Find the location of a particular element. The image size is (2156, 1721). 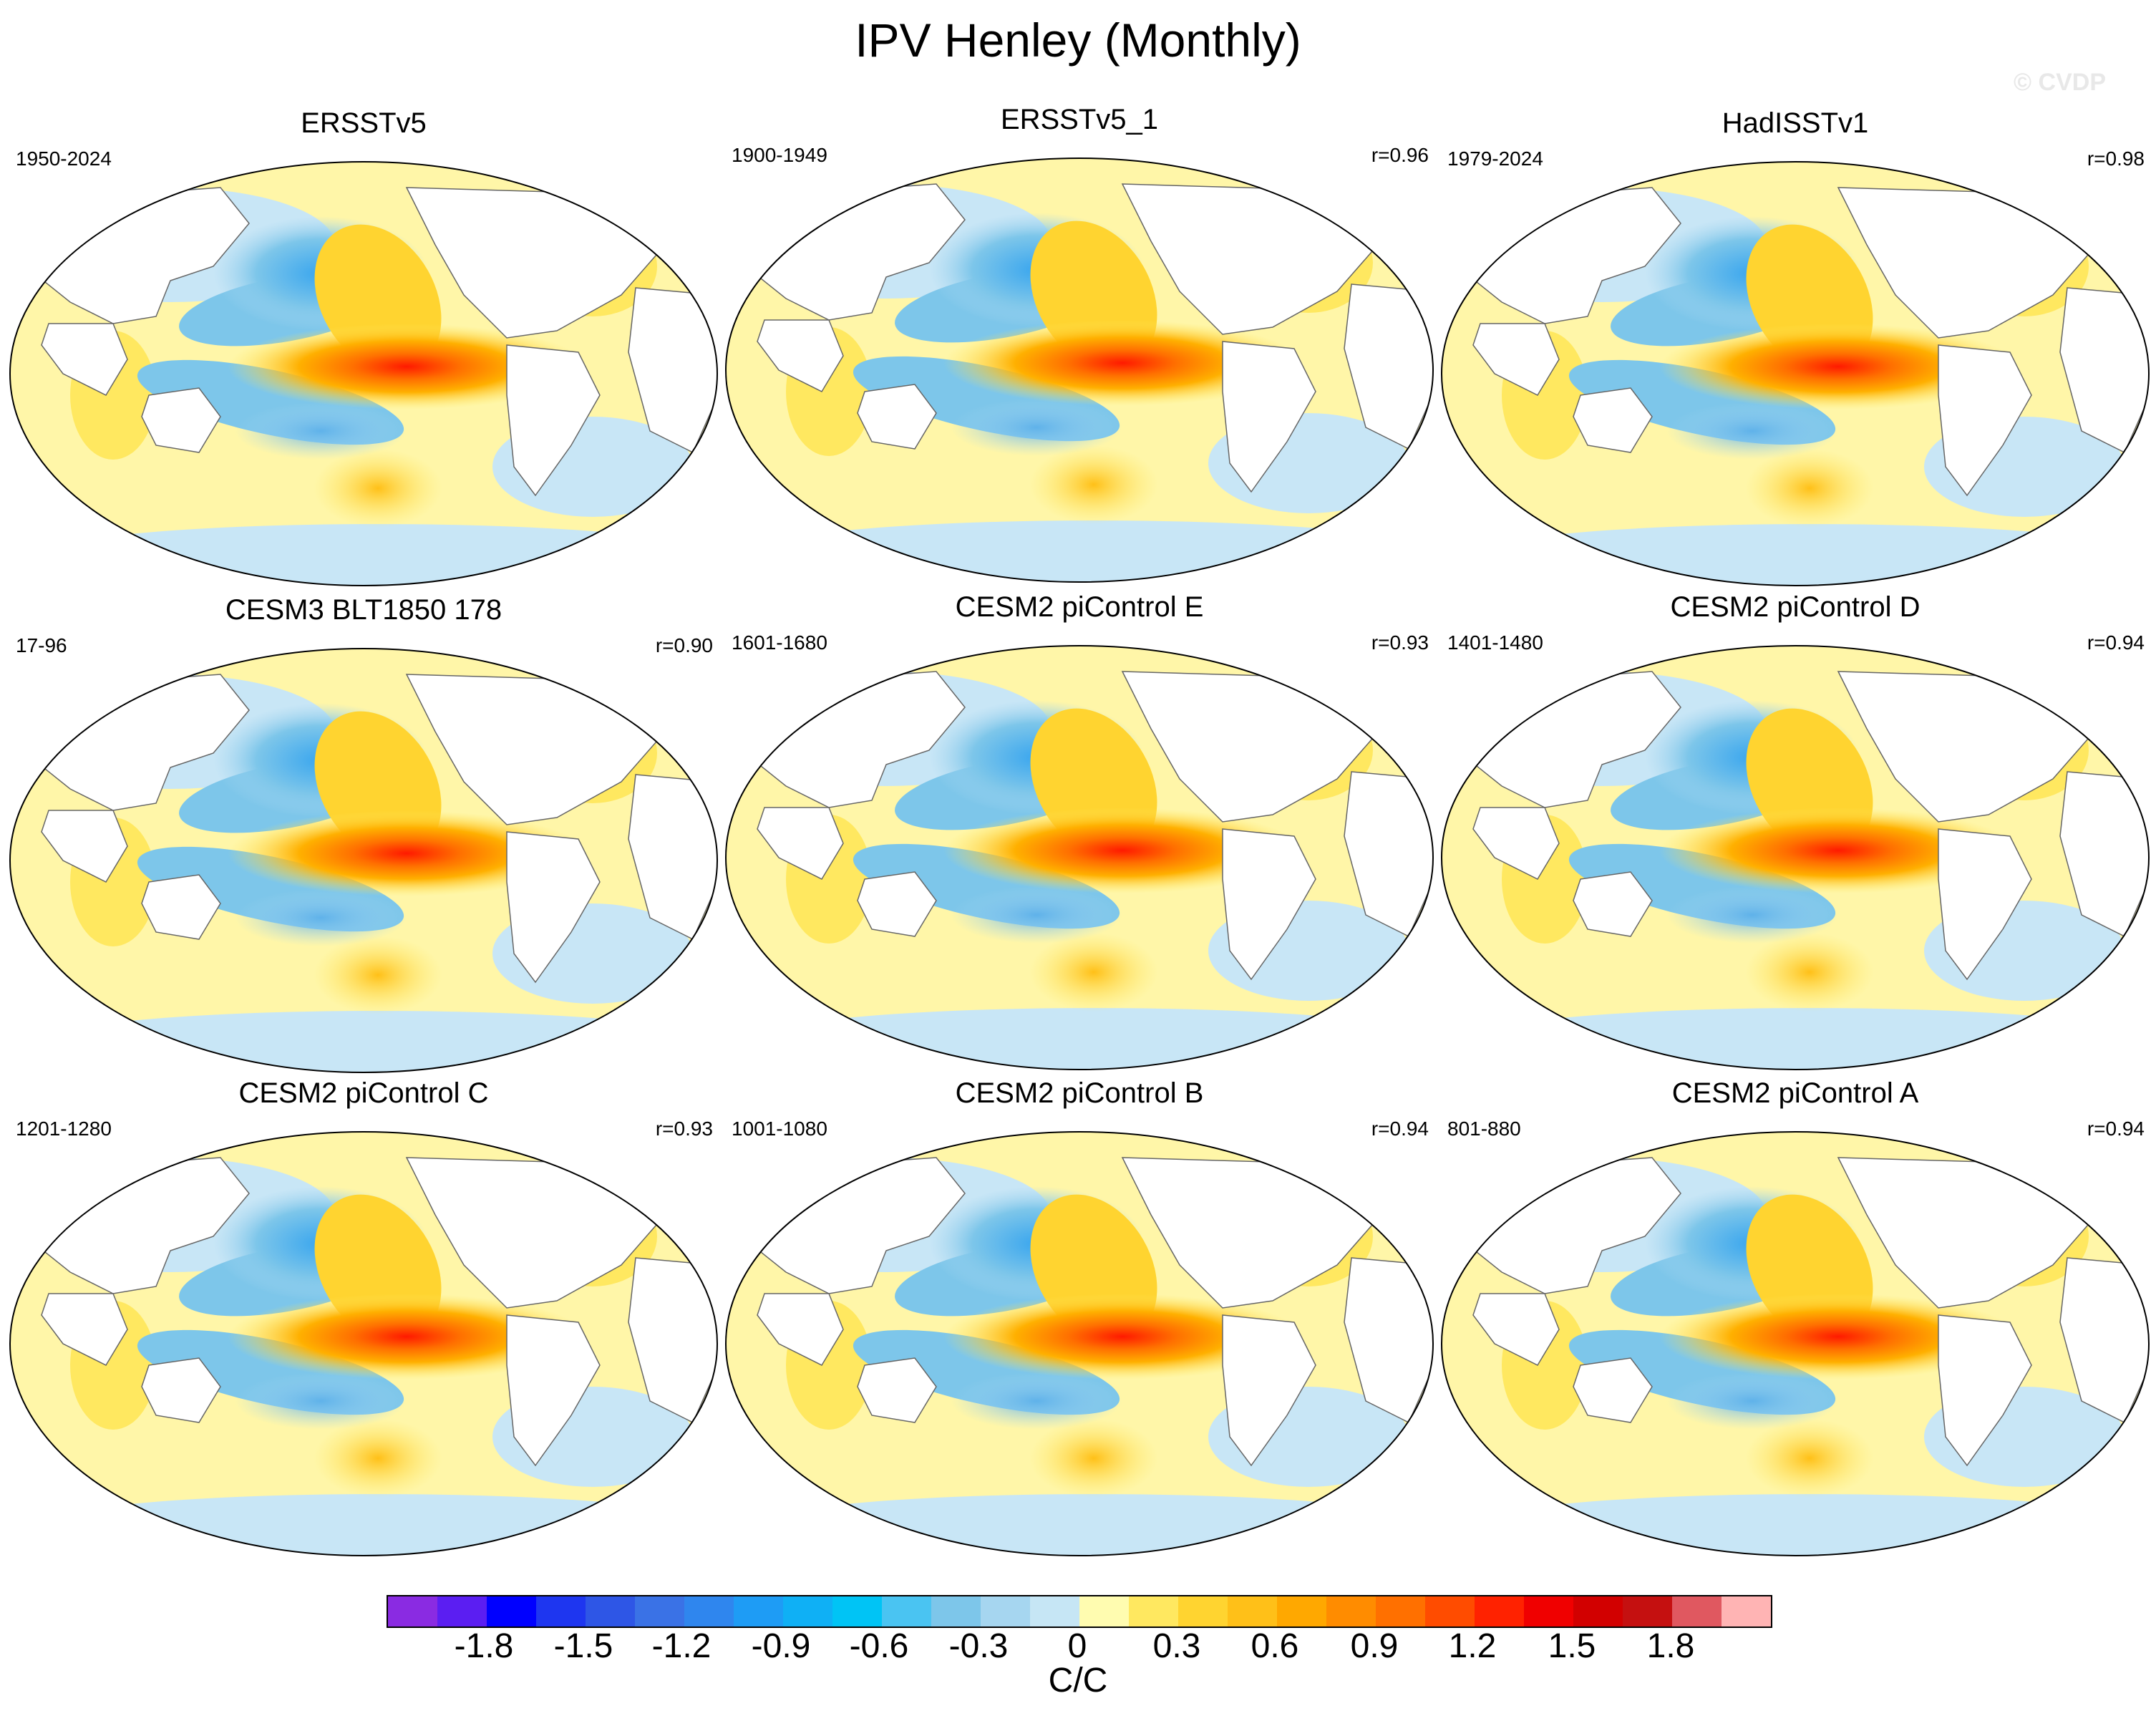

panel-title: CESM3 BLT1850 178 is located at coordinates (363, 610).